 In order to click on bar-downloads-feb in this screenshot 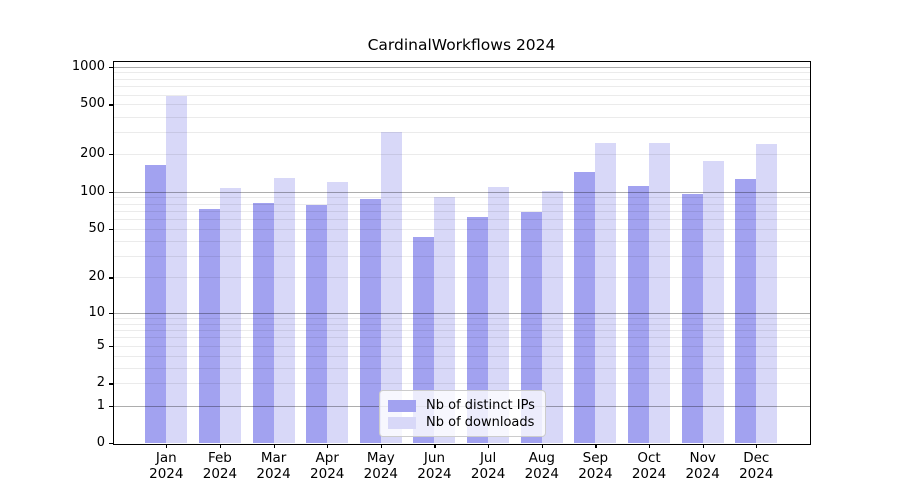, I will do `click(230, 315)`.